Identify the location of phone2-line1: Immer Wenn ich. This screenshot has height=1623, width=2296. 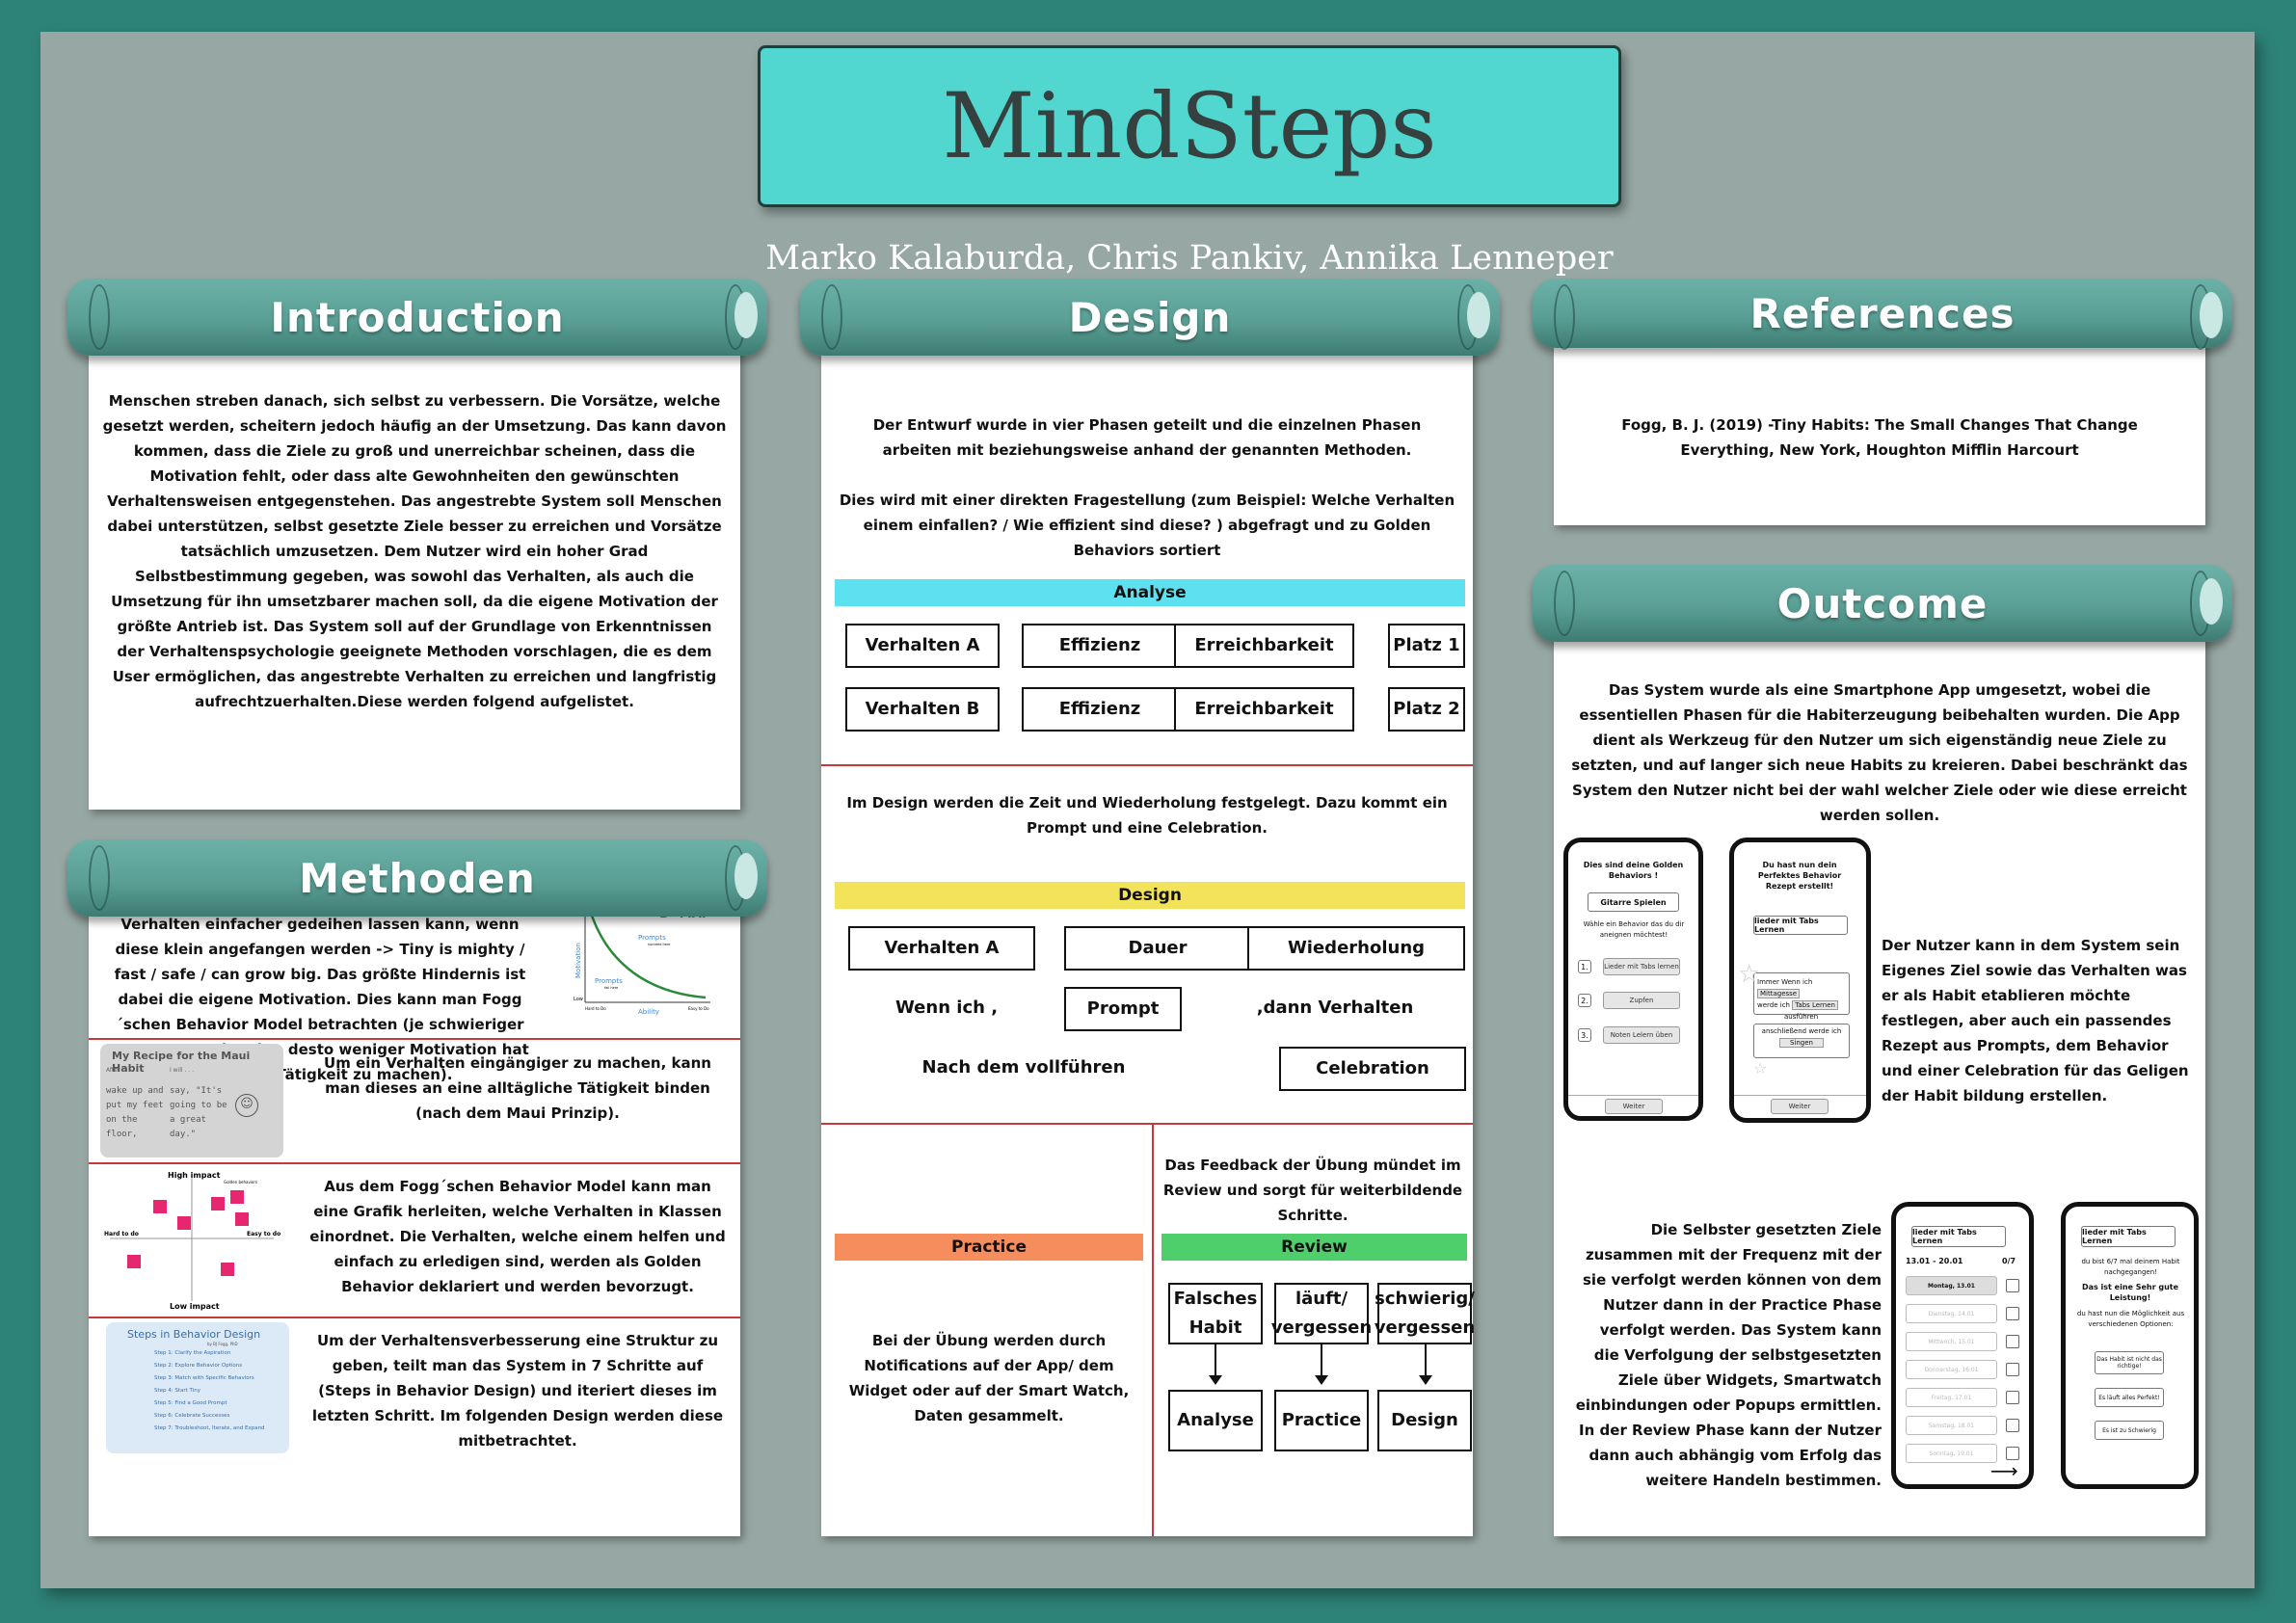
(1785, 982).